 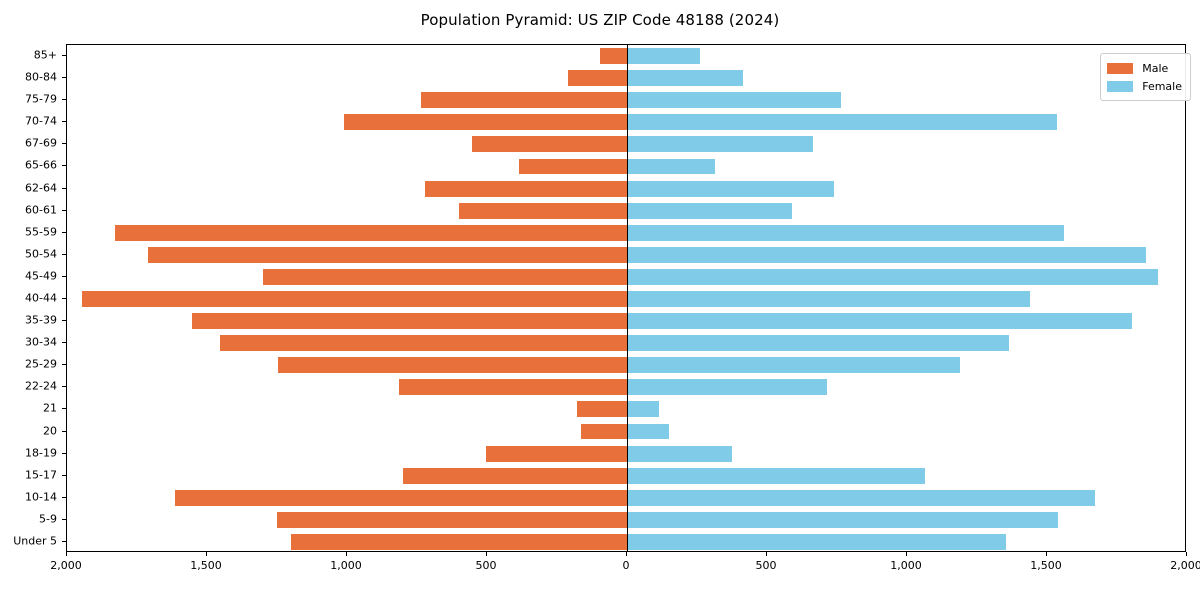 What do you see at coordinates (41, 364) in the screenshot?
I see `y-tick-label: 25-29` at bounding box center [41, 364].